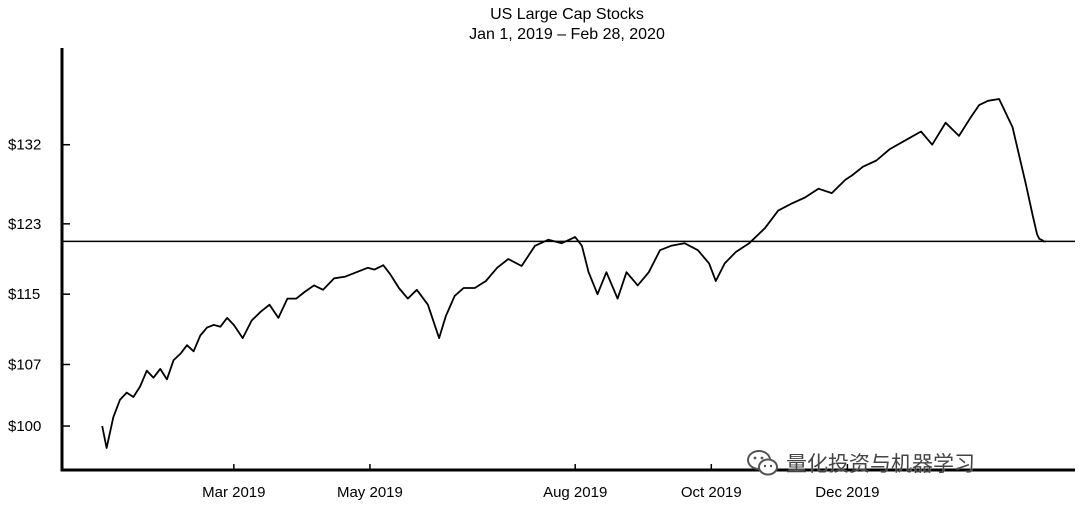 This screenshot has height=512, width=1080. What do you see at coordinates (762, 463) in the screenshot?
I see `wechat-icon` at bounding box center [762, 463].